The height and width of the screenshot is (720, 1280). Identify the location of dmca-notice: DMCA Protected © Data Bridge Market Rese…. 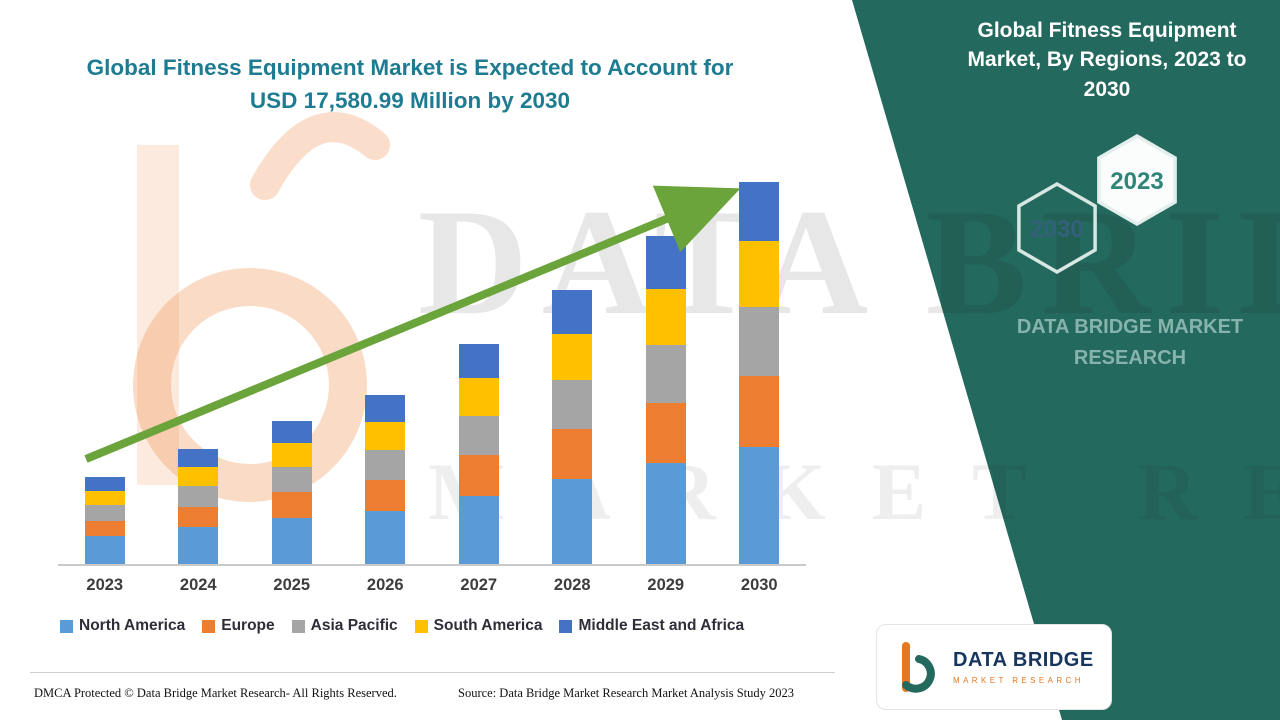
(215, 693).